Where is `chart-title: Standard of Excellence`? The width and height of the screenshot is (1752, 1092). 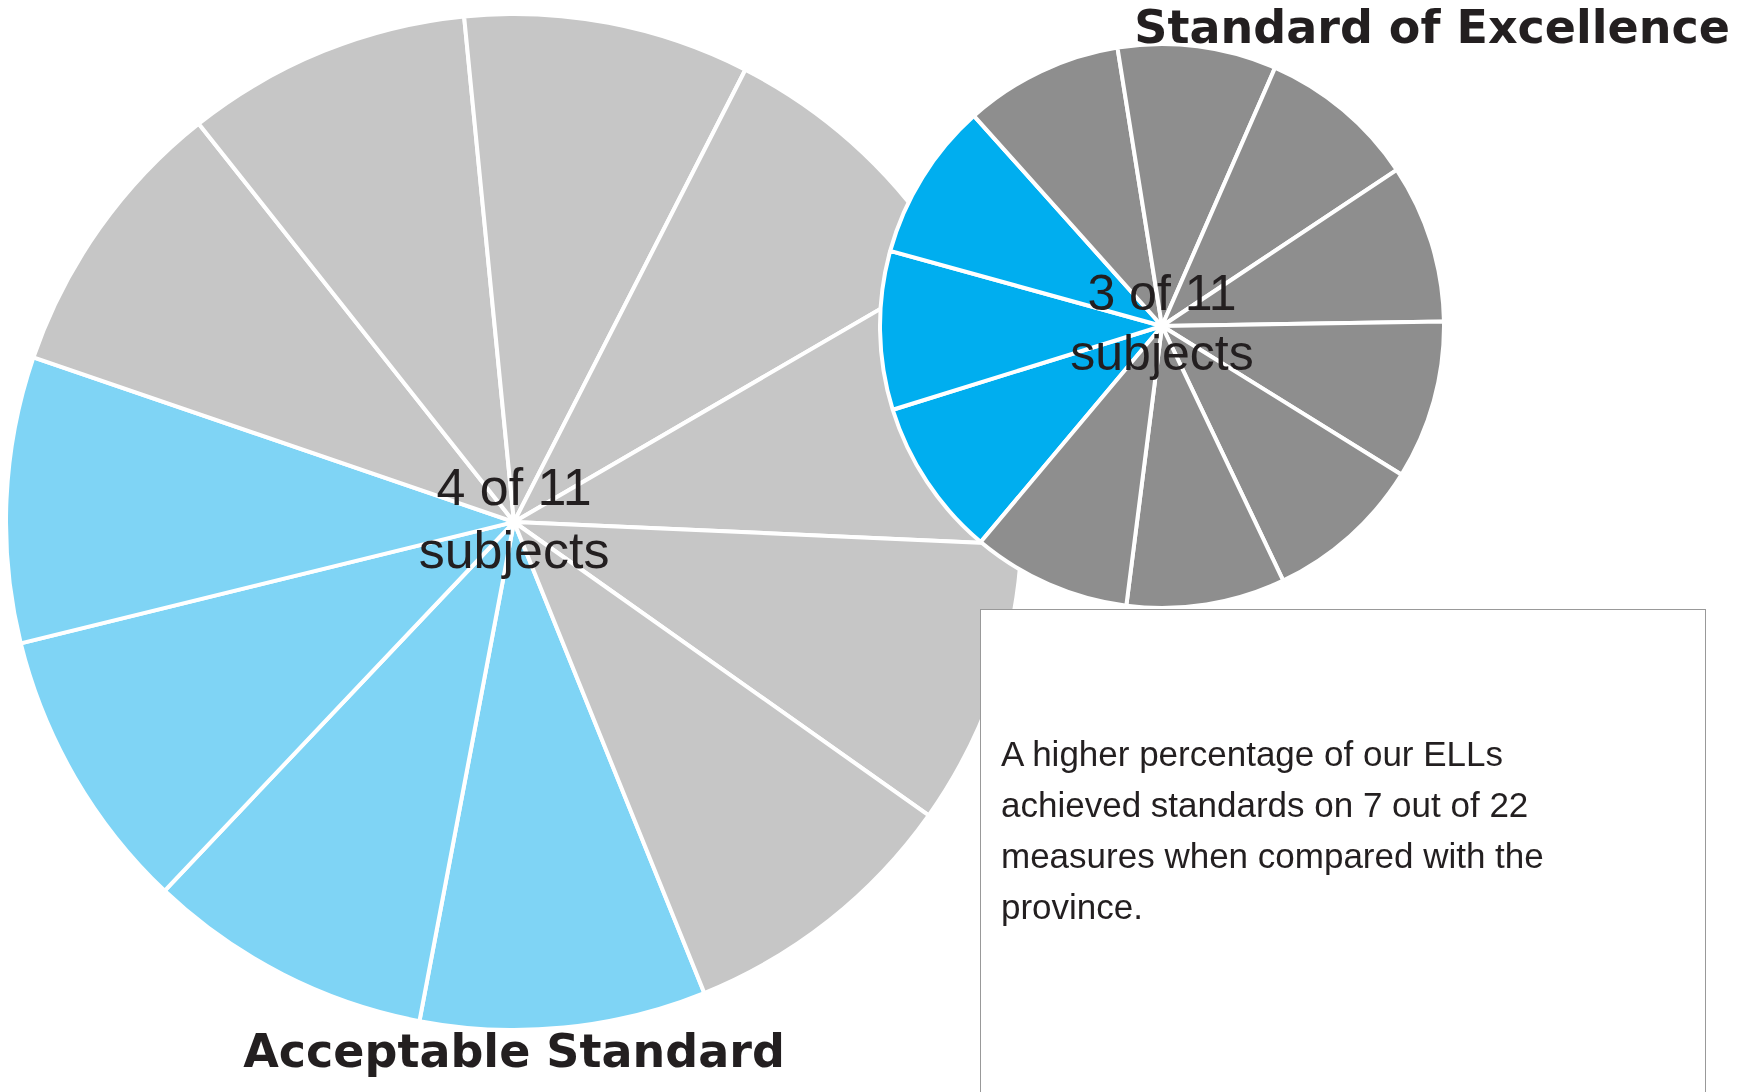 chart-title: Standard of Excellence is located at coordinates (1432, 27).